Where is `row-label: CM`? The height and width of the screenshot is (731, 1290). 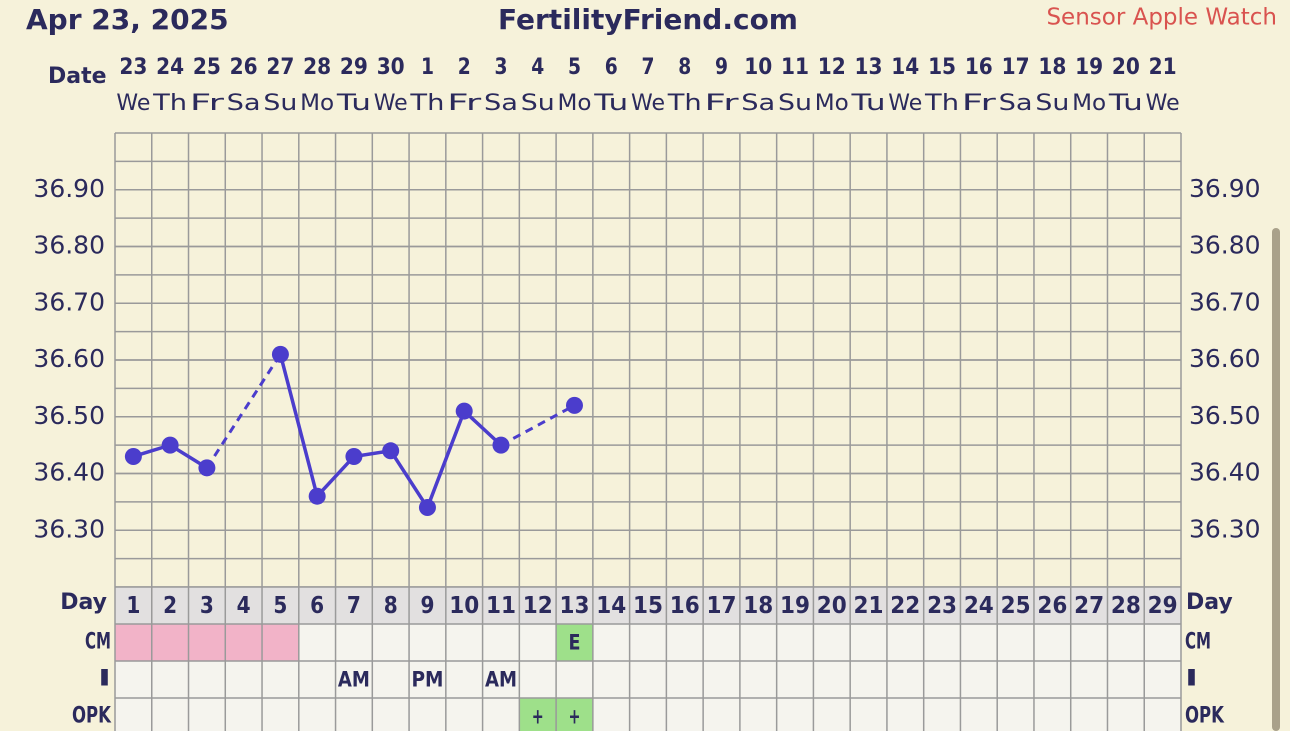 row-label: CM is located at coordinates (98, 642).